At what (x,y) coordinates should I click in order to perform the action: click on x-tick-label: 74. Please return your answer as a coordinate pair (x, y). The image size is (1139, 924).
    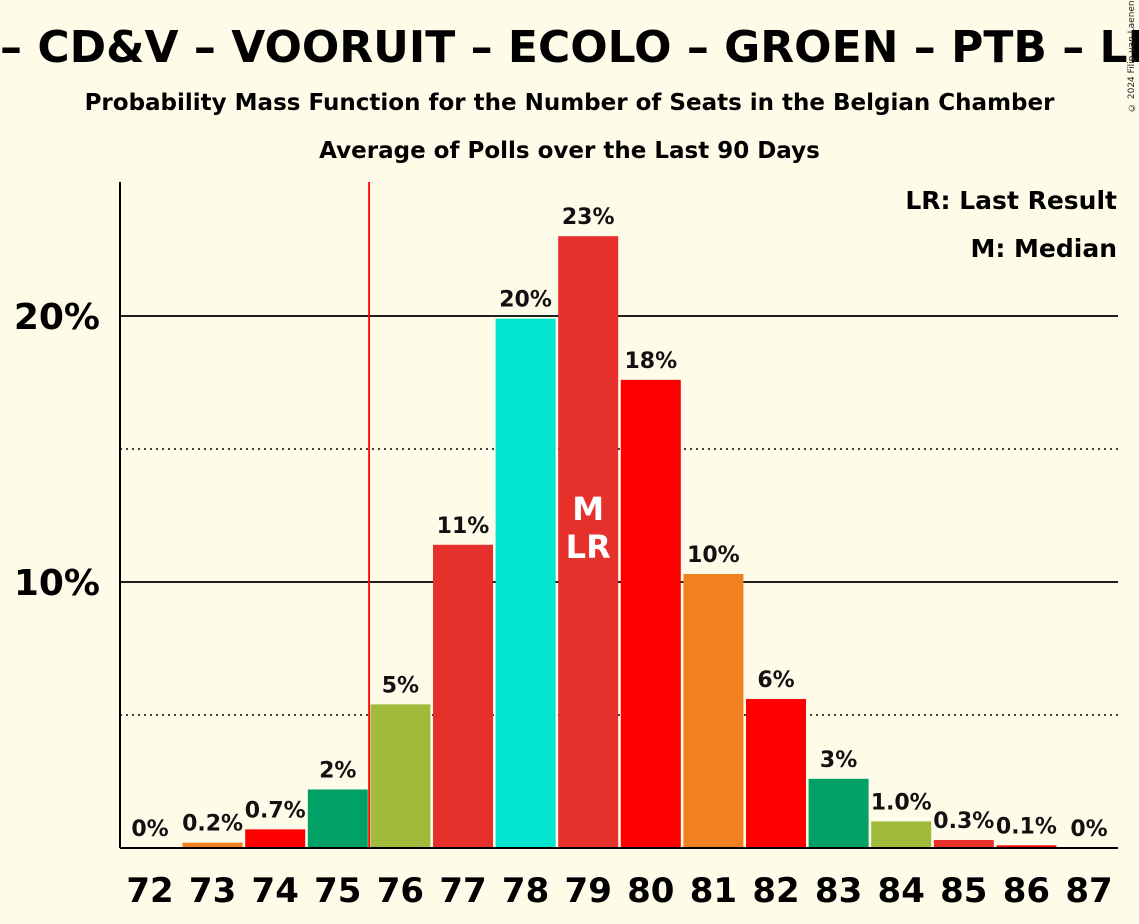
    Looking at the image, I should click on (275, 891).